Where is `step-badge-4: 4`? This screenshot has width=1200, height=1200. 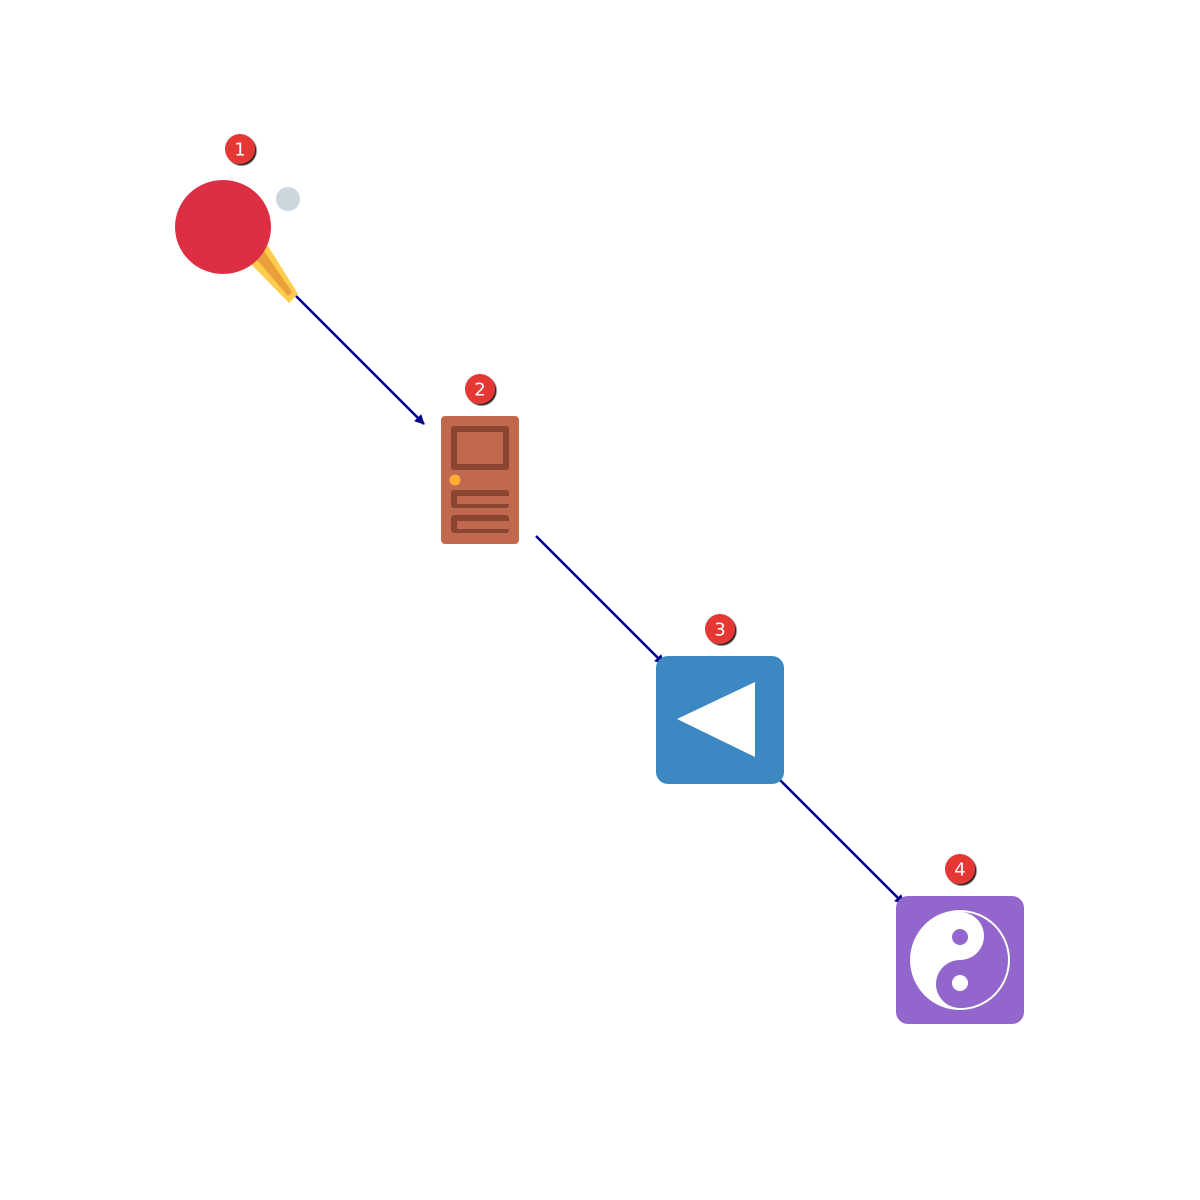
step-badge-4: 4 is located at coordinates (960, 869).